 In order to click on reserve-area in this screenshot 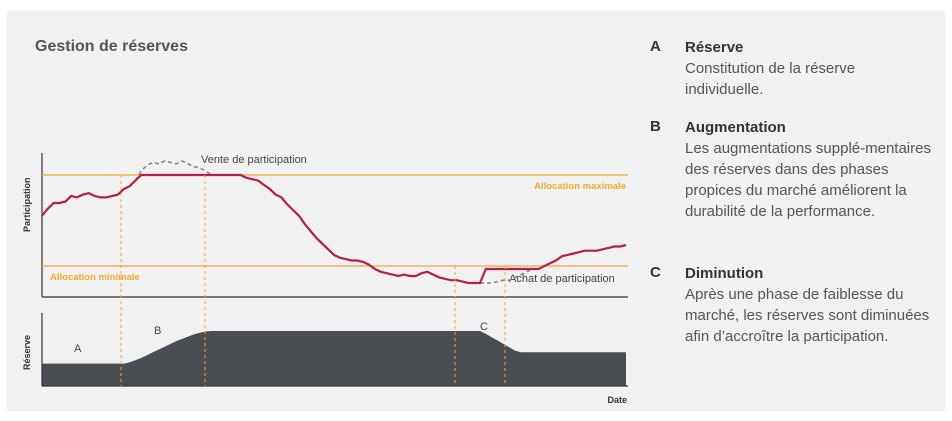, I will do `click(334, 358)`.